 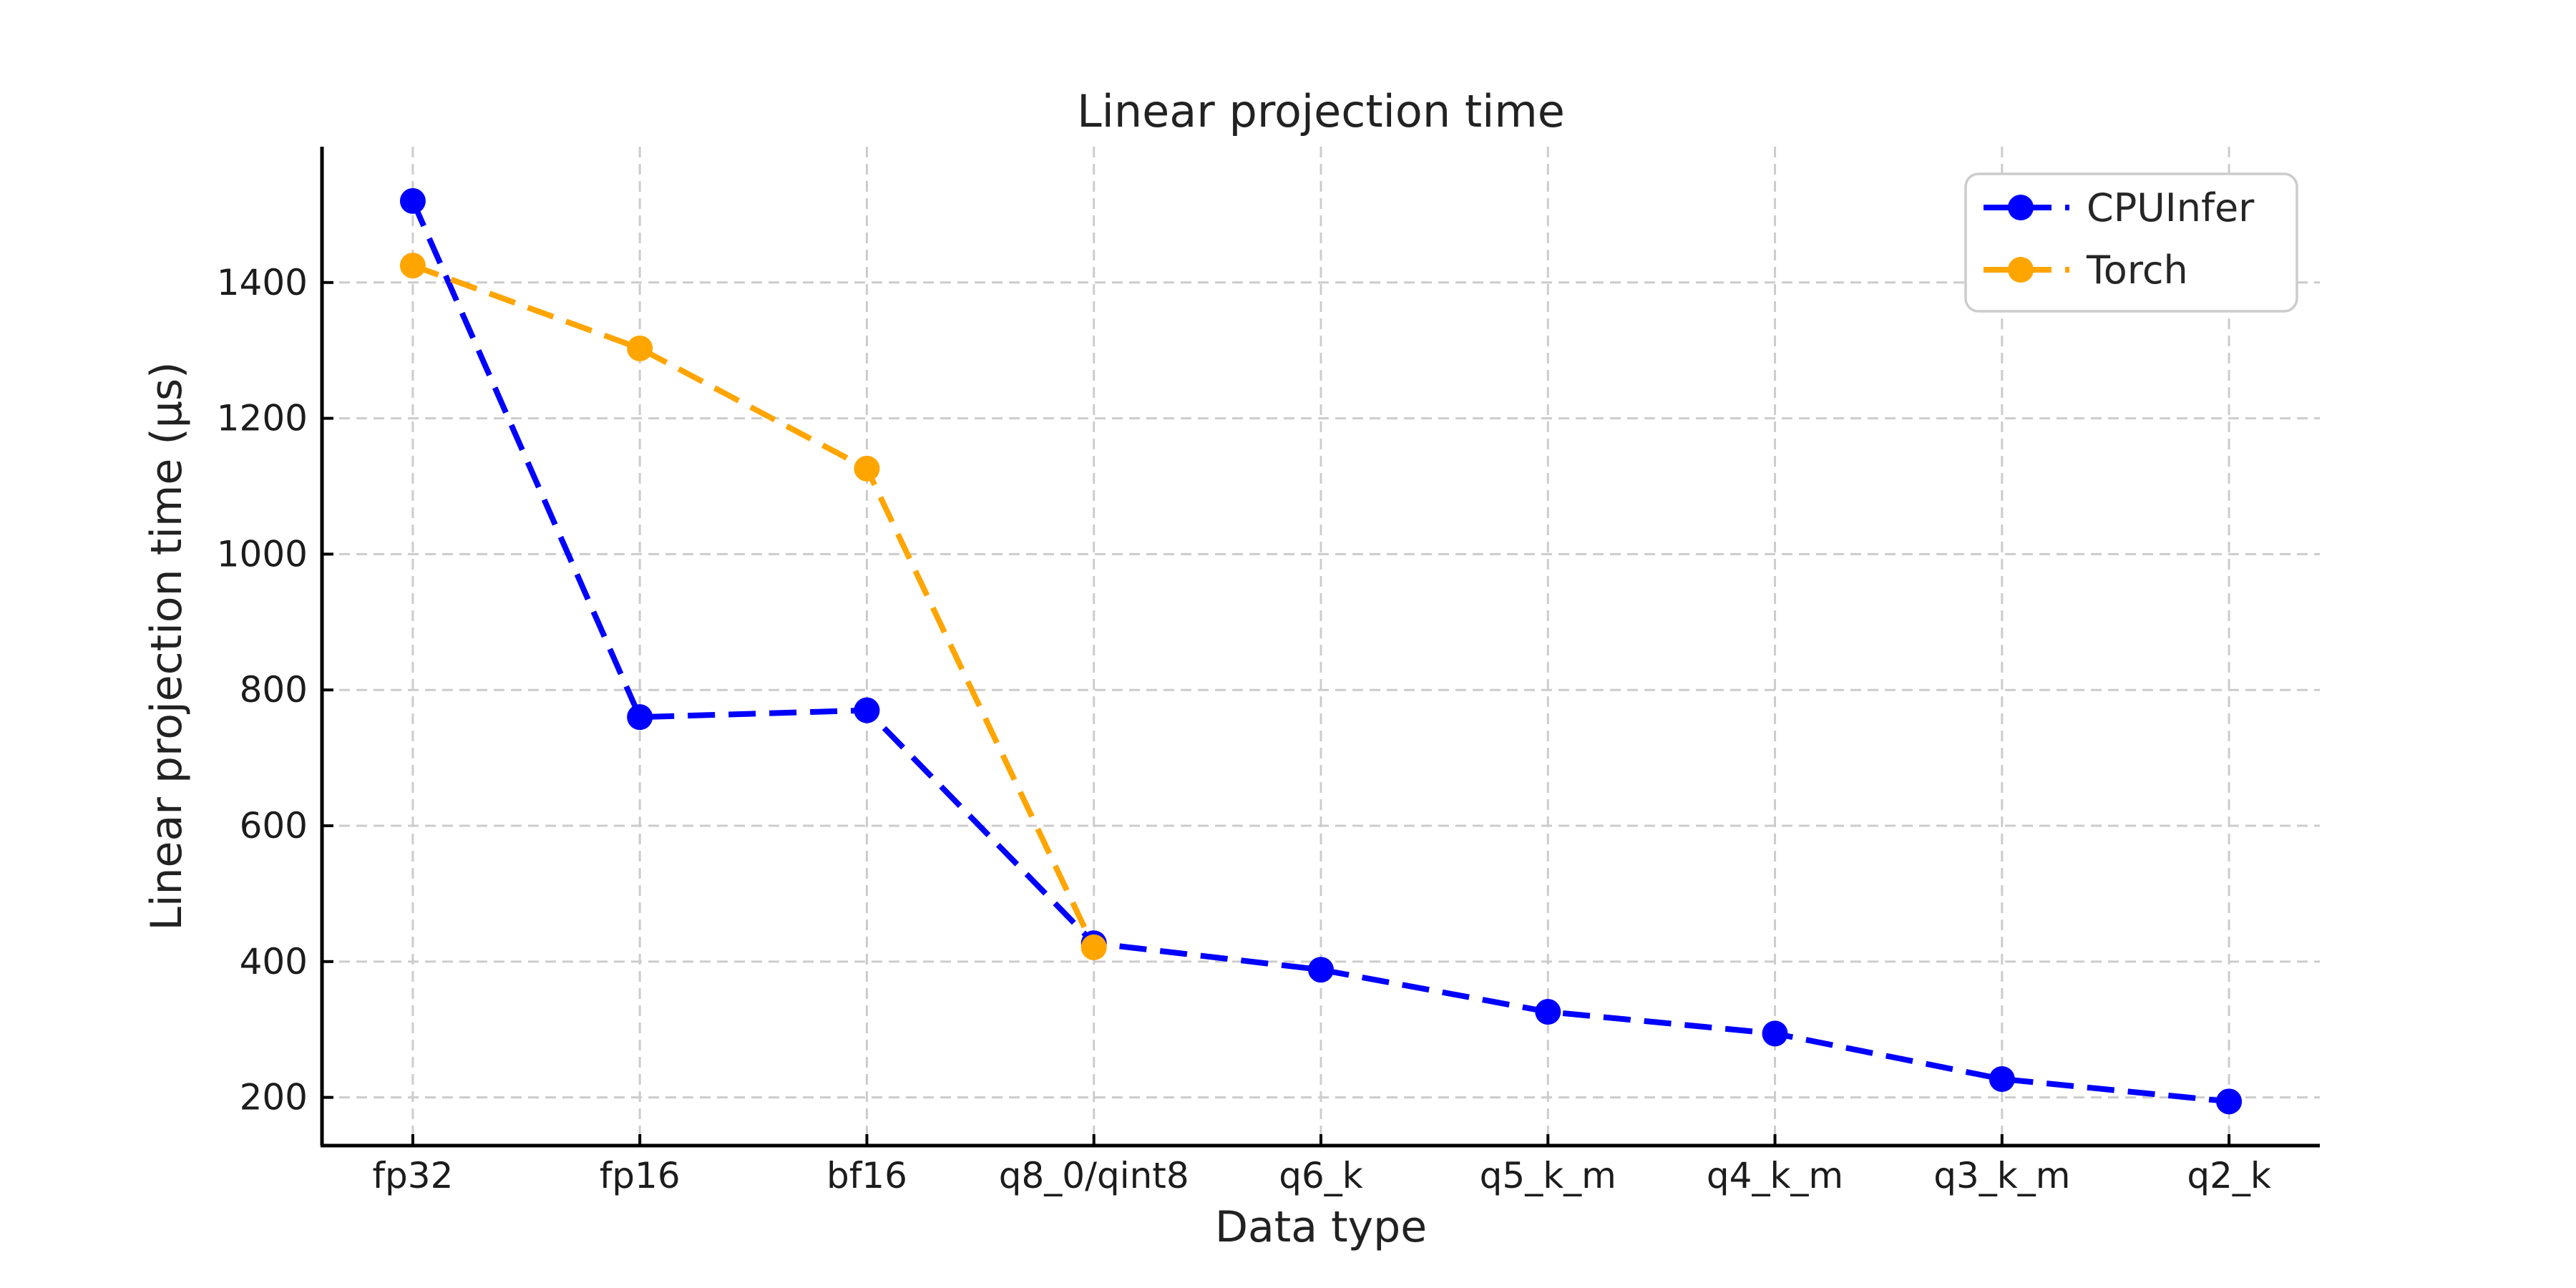 What do you see at coordinates (274, 826) in the screenshot?
I see `y-tick-label: 600` at bounding box center [274, 826].